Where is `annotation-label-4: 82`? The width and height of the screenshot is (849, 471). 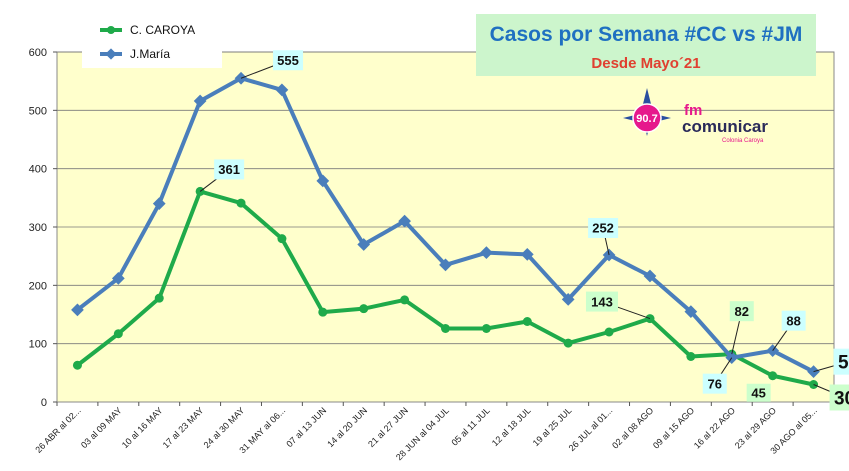
annotation-label-4: 82 is located at coordinates (742, 311).